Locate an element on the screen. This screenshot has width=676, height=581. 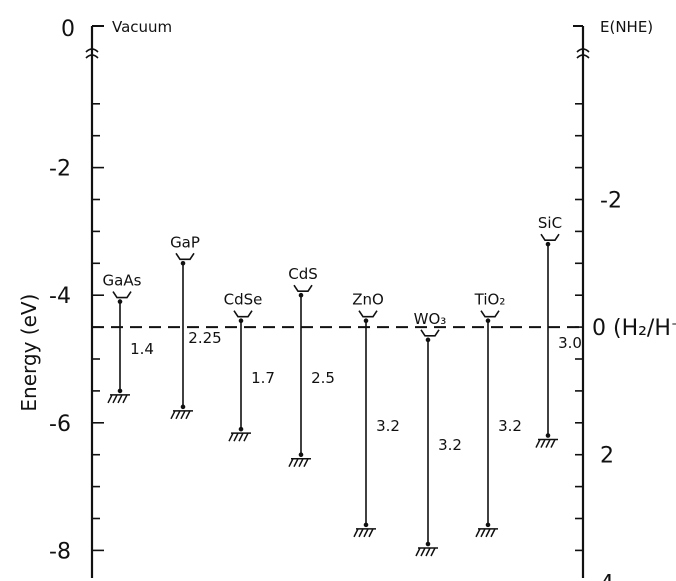
gap-label-1: 2.25 is located at coordinates (204, 338).